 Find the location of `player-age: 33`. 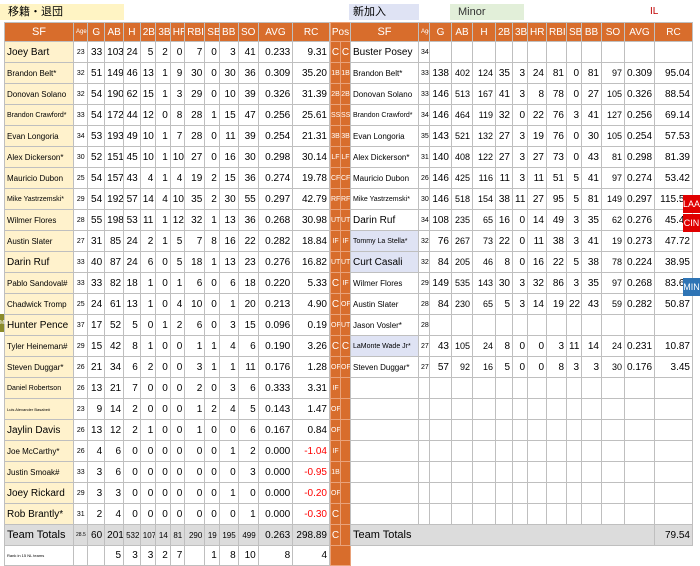

player-age: 33 is located at coordinates (80, 472).